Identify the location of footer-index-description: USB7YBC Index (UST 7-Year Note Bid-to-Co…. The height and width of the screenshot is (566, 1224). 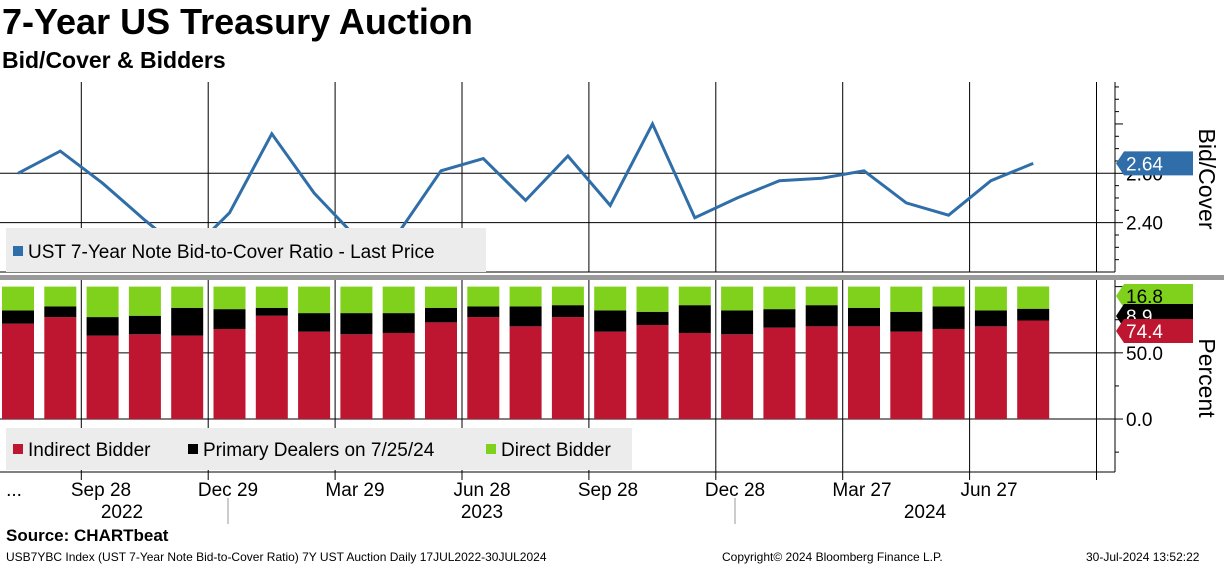
(276, 557).